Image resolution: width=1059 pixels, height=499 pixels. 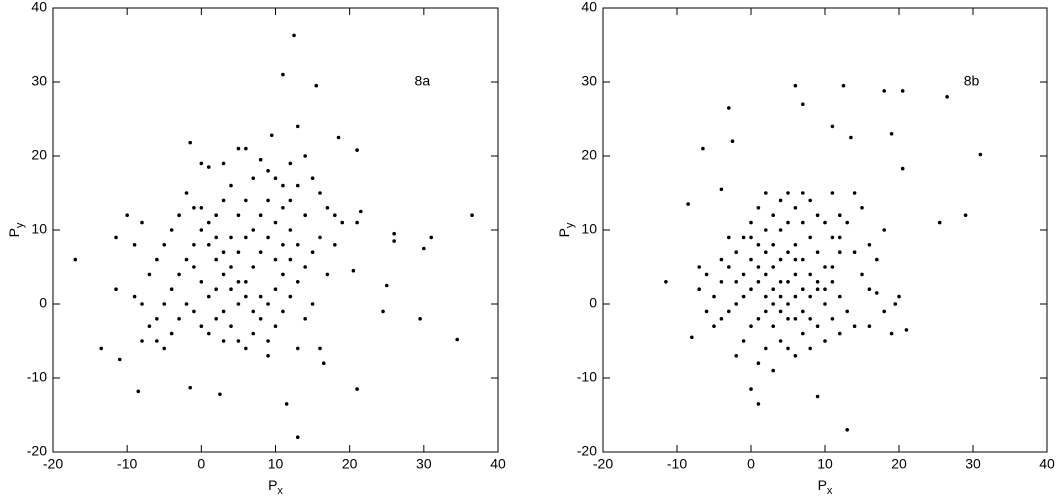 What do you see at coordinates (275, 487) in the screenshot?
I see `x-axis-label: Px` at bounding box center [275, 487].